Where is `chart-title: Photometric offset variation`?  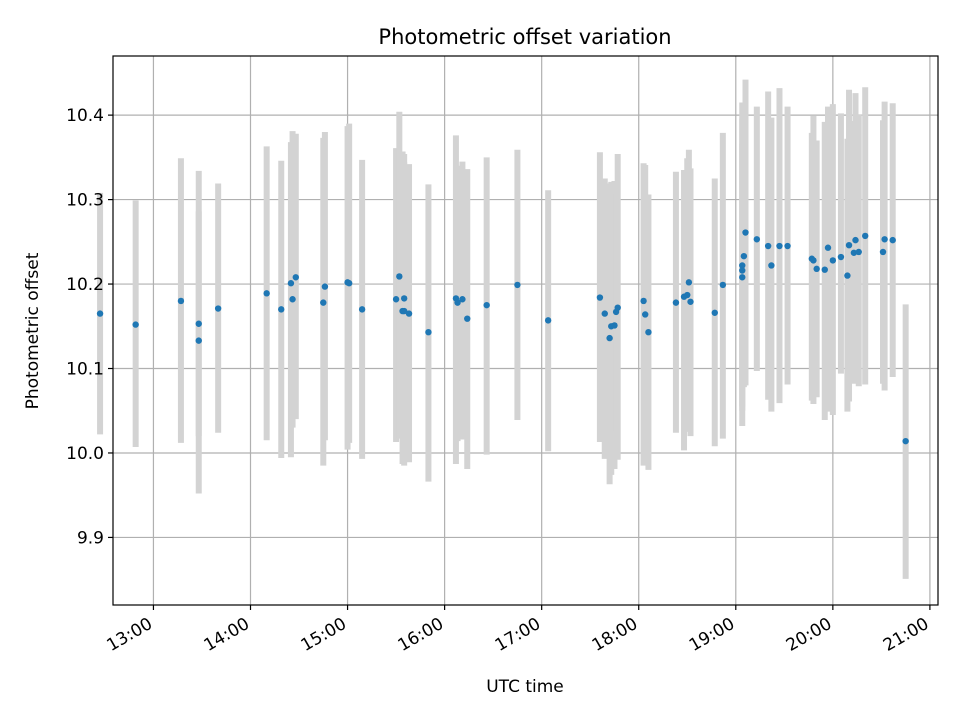
chart-title: Photometric offset variation is located at coordinates (524, 37).